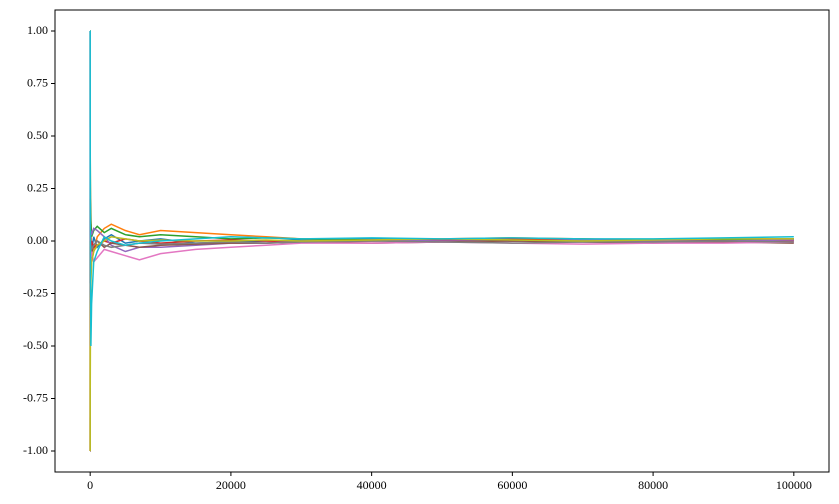 Image resolution: width=839 pixels, height=504 pixels. What do you see at coordinates (794, 485) in the screenshot?
I see `x-tick-label: 100000` at bounding box center [794, 485].